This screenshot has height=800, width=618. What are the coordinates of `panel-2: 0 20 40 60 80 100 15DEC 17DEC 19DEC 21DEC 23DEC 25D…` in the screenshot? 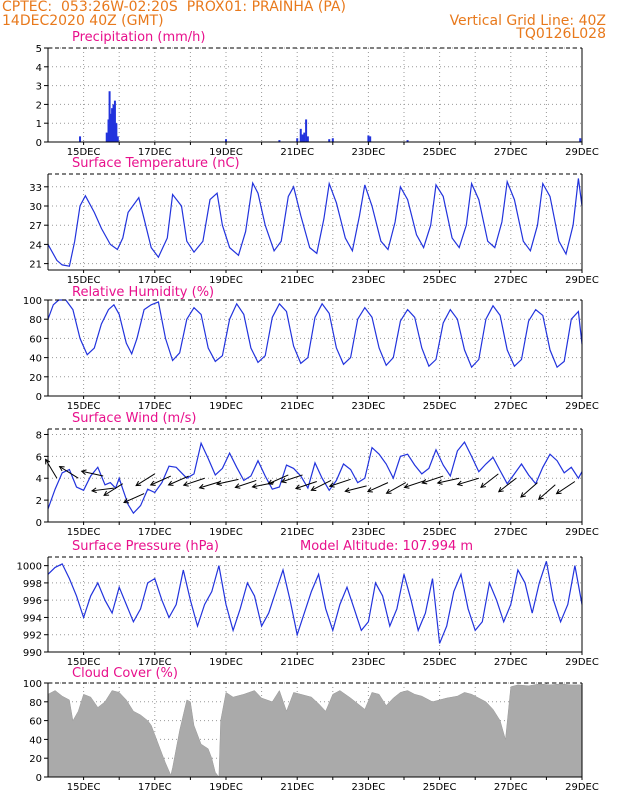 It's located at (311, 348).